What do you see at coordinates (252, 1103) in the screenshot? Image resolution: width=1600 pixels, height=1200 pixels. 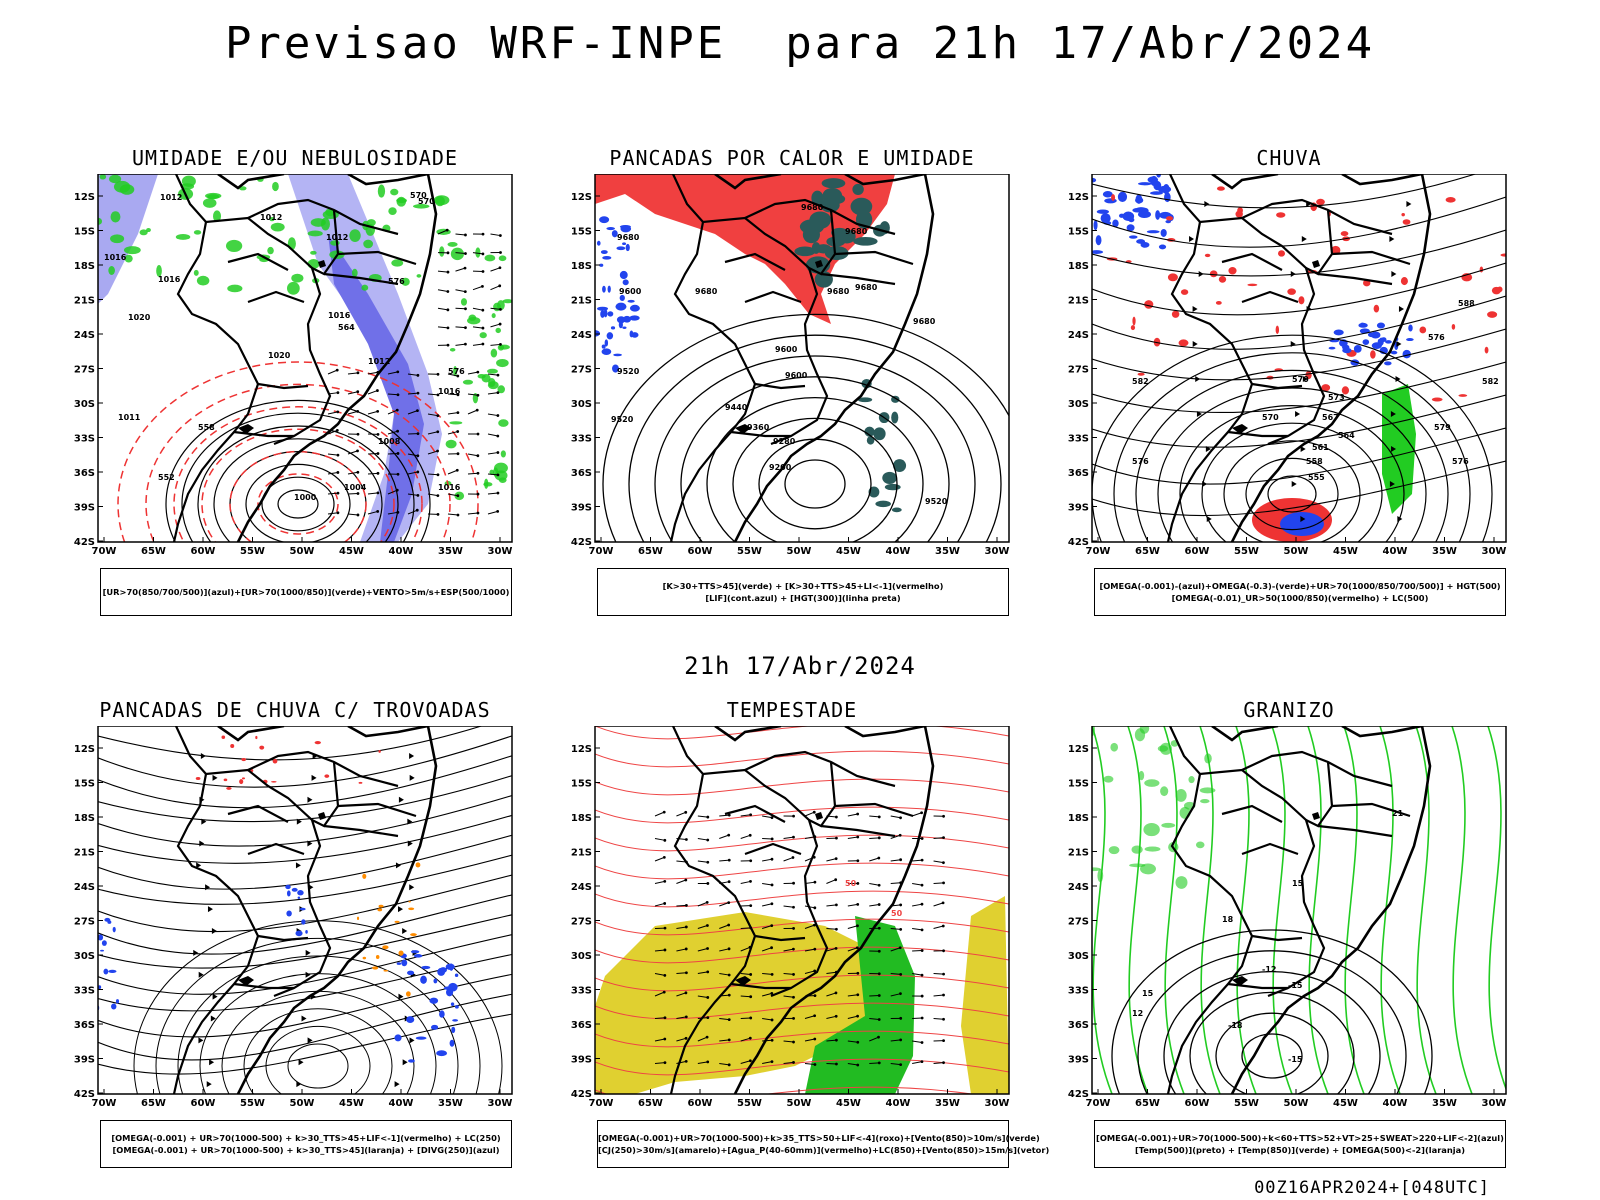 I see `lon-tick-label: 55W` at bounding box center [252, 1103].